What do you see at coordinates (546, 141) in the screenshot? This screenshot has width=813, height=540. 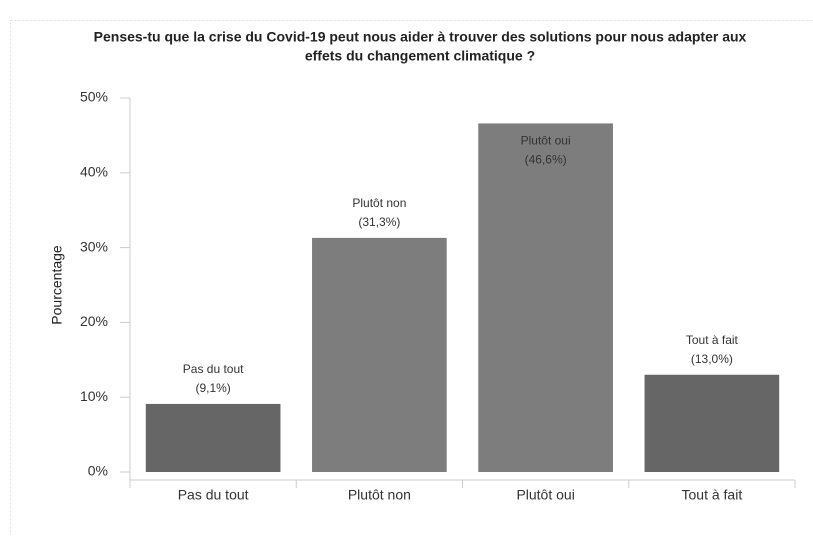 I see `data-label-category: Plutôt oui` at bounding box center [546, 141].